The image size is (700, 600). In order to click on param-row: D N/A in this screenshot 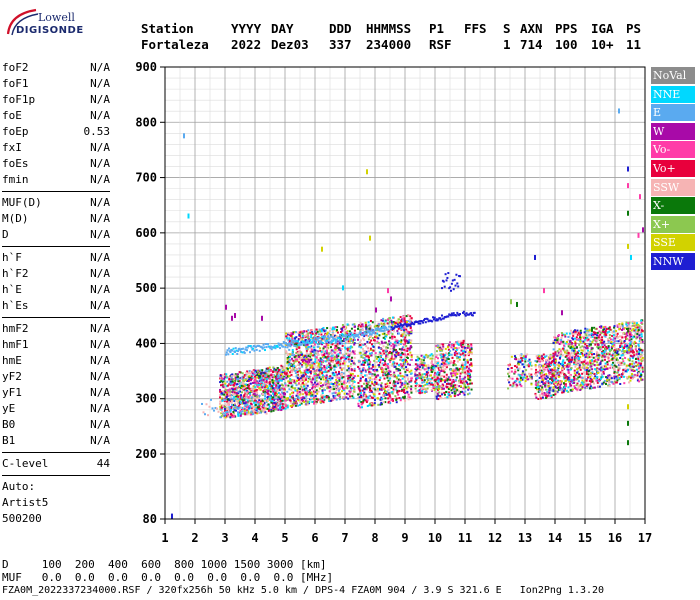, I will do `click(56, 235)`.